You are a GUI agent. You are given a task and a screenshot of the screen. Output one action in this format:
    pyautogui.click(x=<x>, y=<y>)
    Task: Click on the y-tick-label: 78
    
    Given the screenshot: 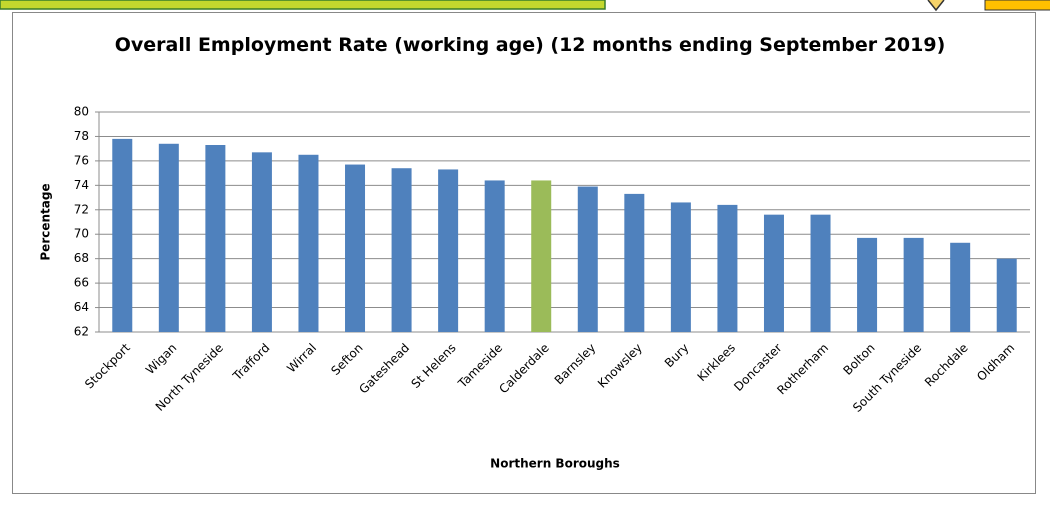 What is the action you would take?
    pyautogui.click(x=81, y=136)
    